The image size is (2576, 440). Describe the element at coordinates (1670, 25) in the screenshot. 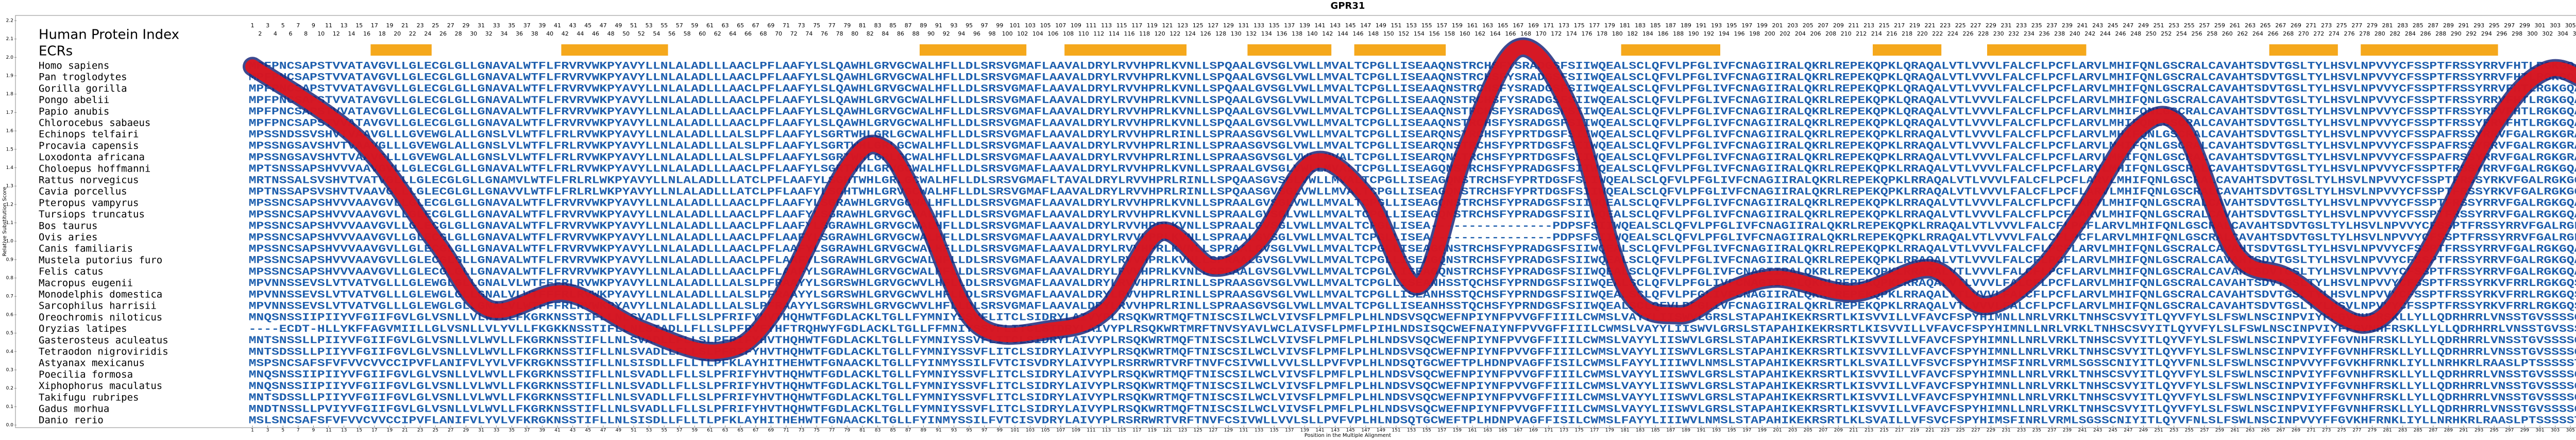

I see `index-number: 187` at that location.